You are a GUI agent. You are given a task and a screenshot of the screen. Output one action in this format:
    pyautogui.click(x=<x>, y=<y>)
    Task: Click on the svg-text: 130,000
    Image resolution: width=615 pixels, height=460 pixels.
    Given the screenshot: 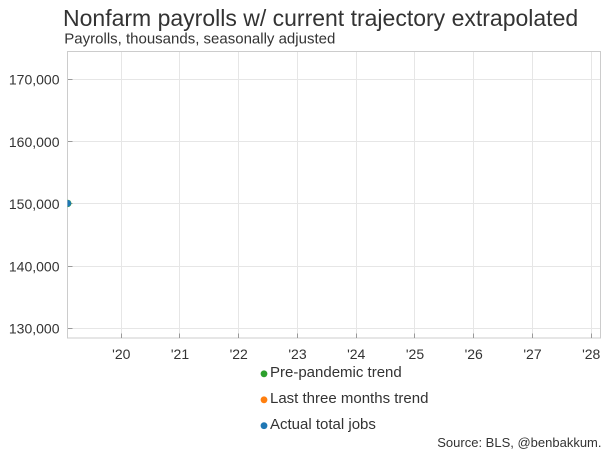 What is the action you would take?
    pyautogui.click(x=34, y=329)
    